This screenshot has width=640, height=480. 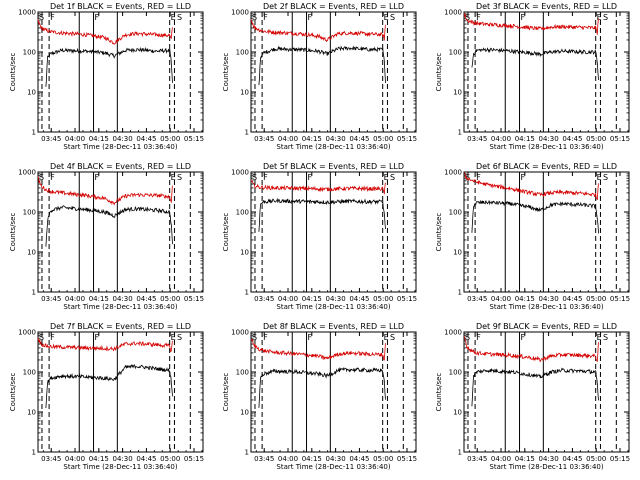 What do you see at coordinates (333, 326) in the screenshot?
I see `subplot-title: Det 8f BLACK = Events, RED = LLD` at bounding box center [333, 326].